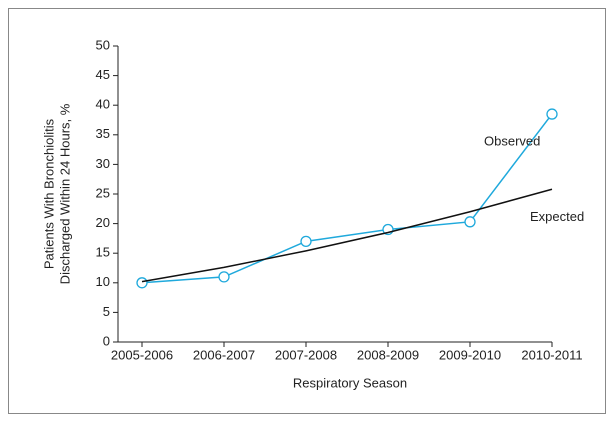 Image resolution: width=614 pixels, height=422 pixels. Describe the element at coordinates (103, 192) in the screenshot. I see `y-tick-label: 25` at that location.